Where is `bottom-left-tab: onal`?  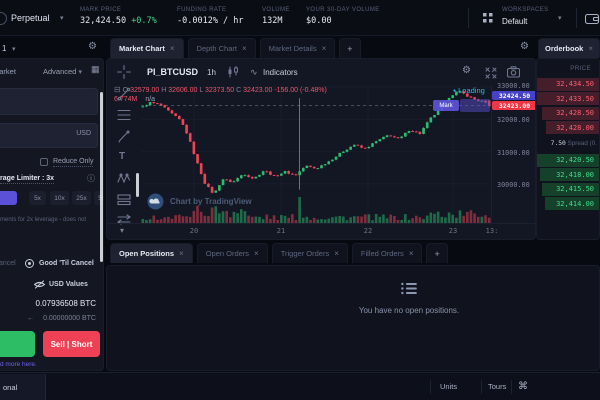 bottom-left-tab: onal is located at coordinates (23, 387).